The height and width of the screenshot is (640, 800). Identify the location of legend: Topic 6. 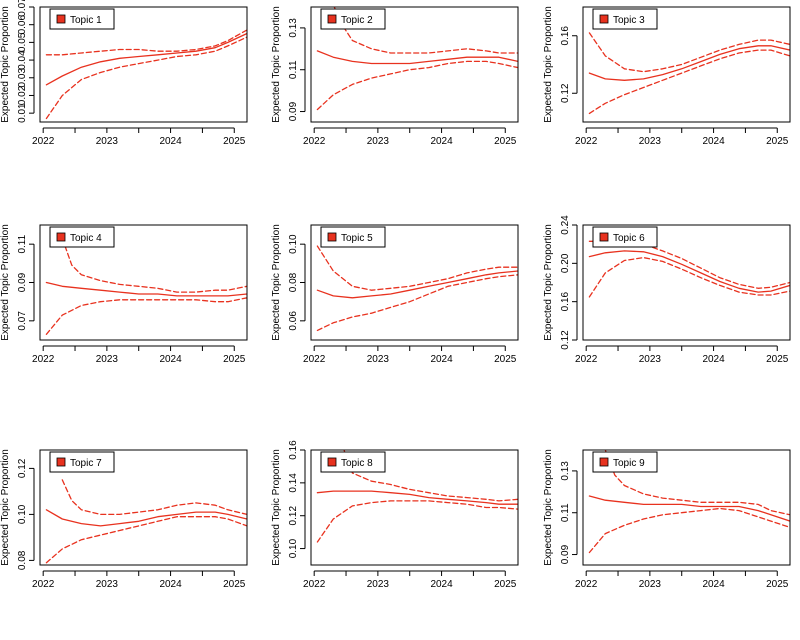
(625, 237).